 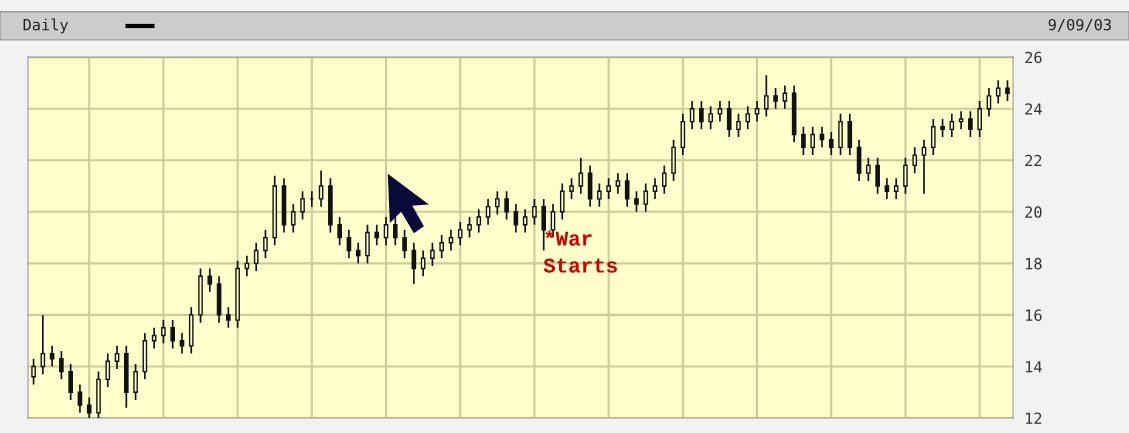 I want to click on y-tick-label: 18, so click(x=1034, y=263).